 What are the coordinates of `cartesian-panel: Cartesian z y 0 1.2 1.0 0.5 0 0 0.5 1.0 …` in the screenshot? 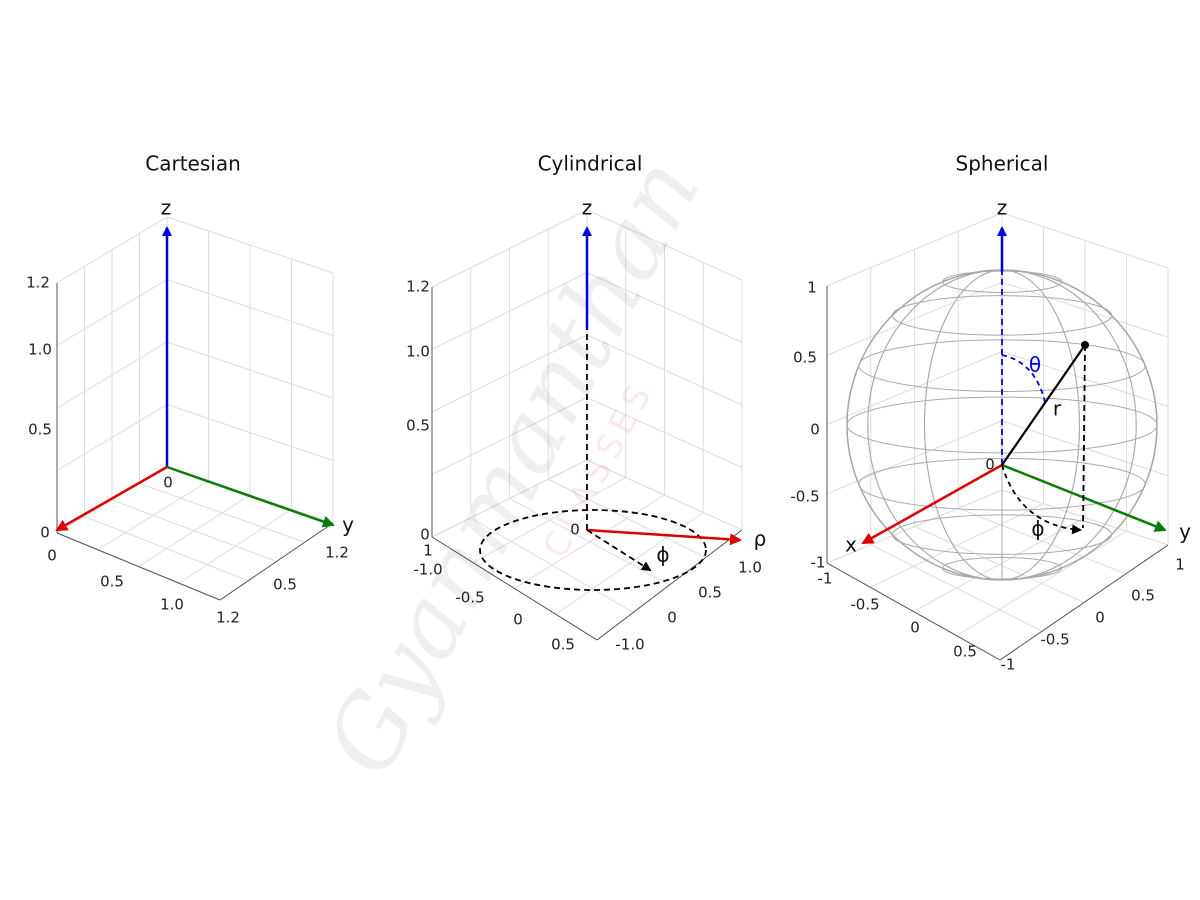 It's located at (190, 389).